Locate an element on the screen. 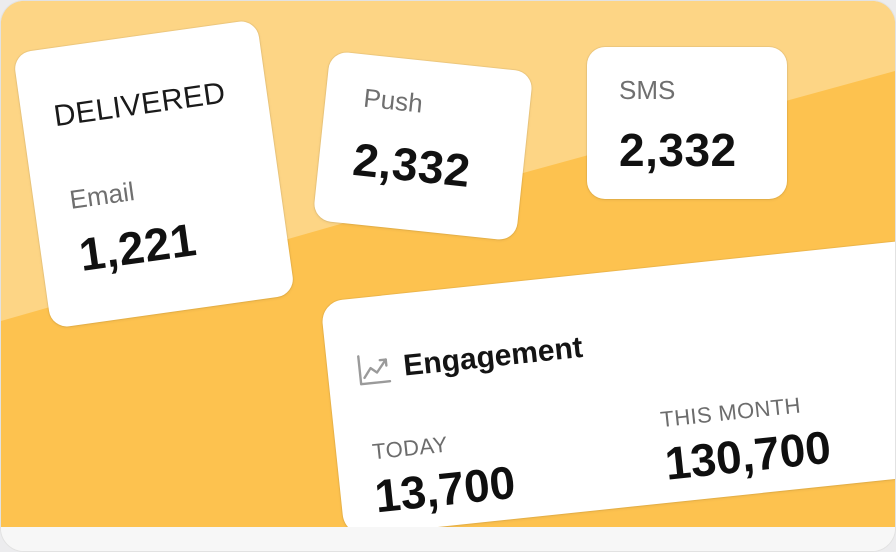 The height and width of the screenshot is (552, 896). today-label: TODAY is located at coordinates (410, 448).